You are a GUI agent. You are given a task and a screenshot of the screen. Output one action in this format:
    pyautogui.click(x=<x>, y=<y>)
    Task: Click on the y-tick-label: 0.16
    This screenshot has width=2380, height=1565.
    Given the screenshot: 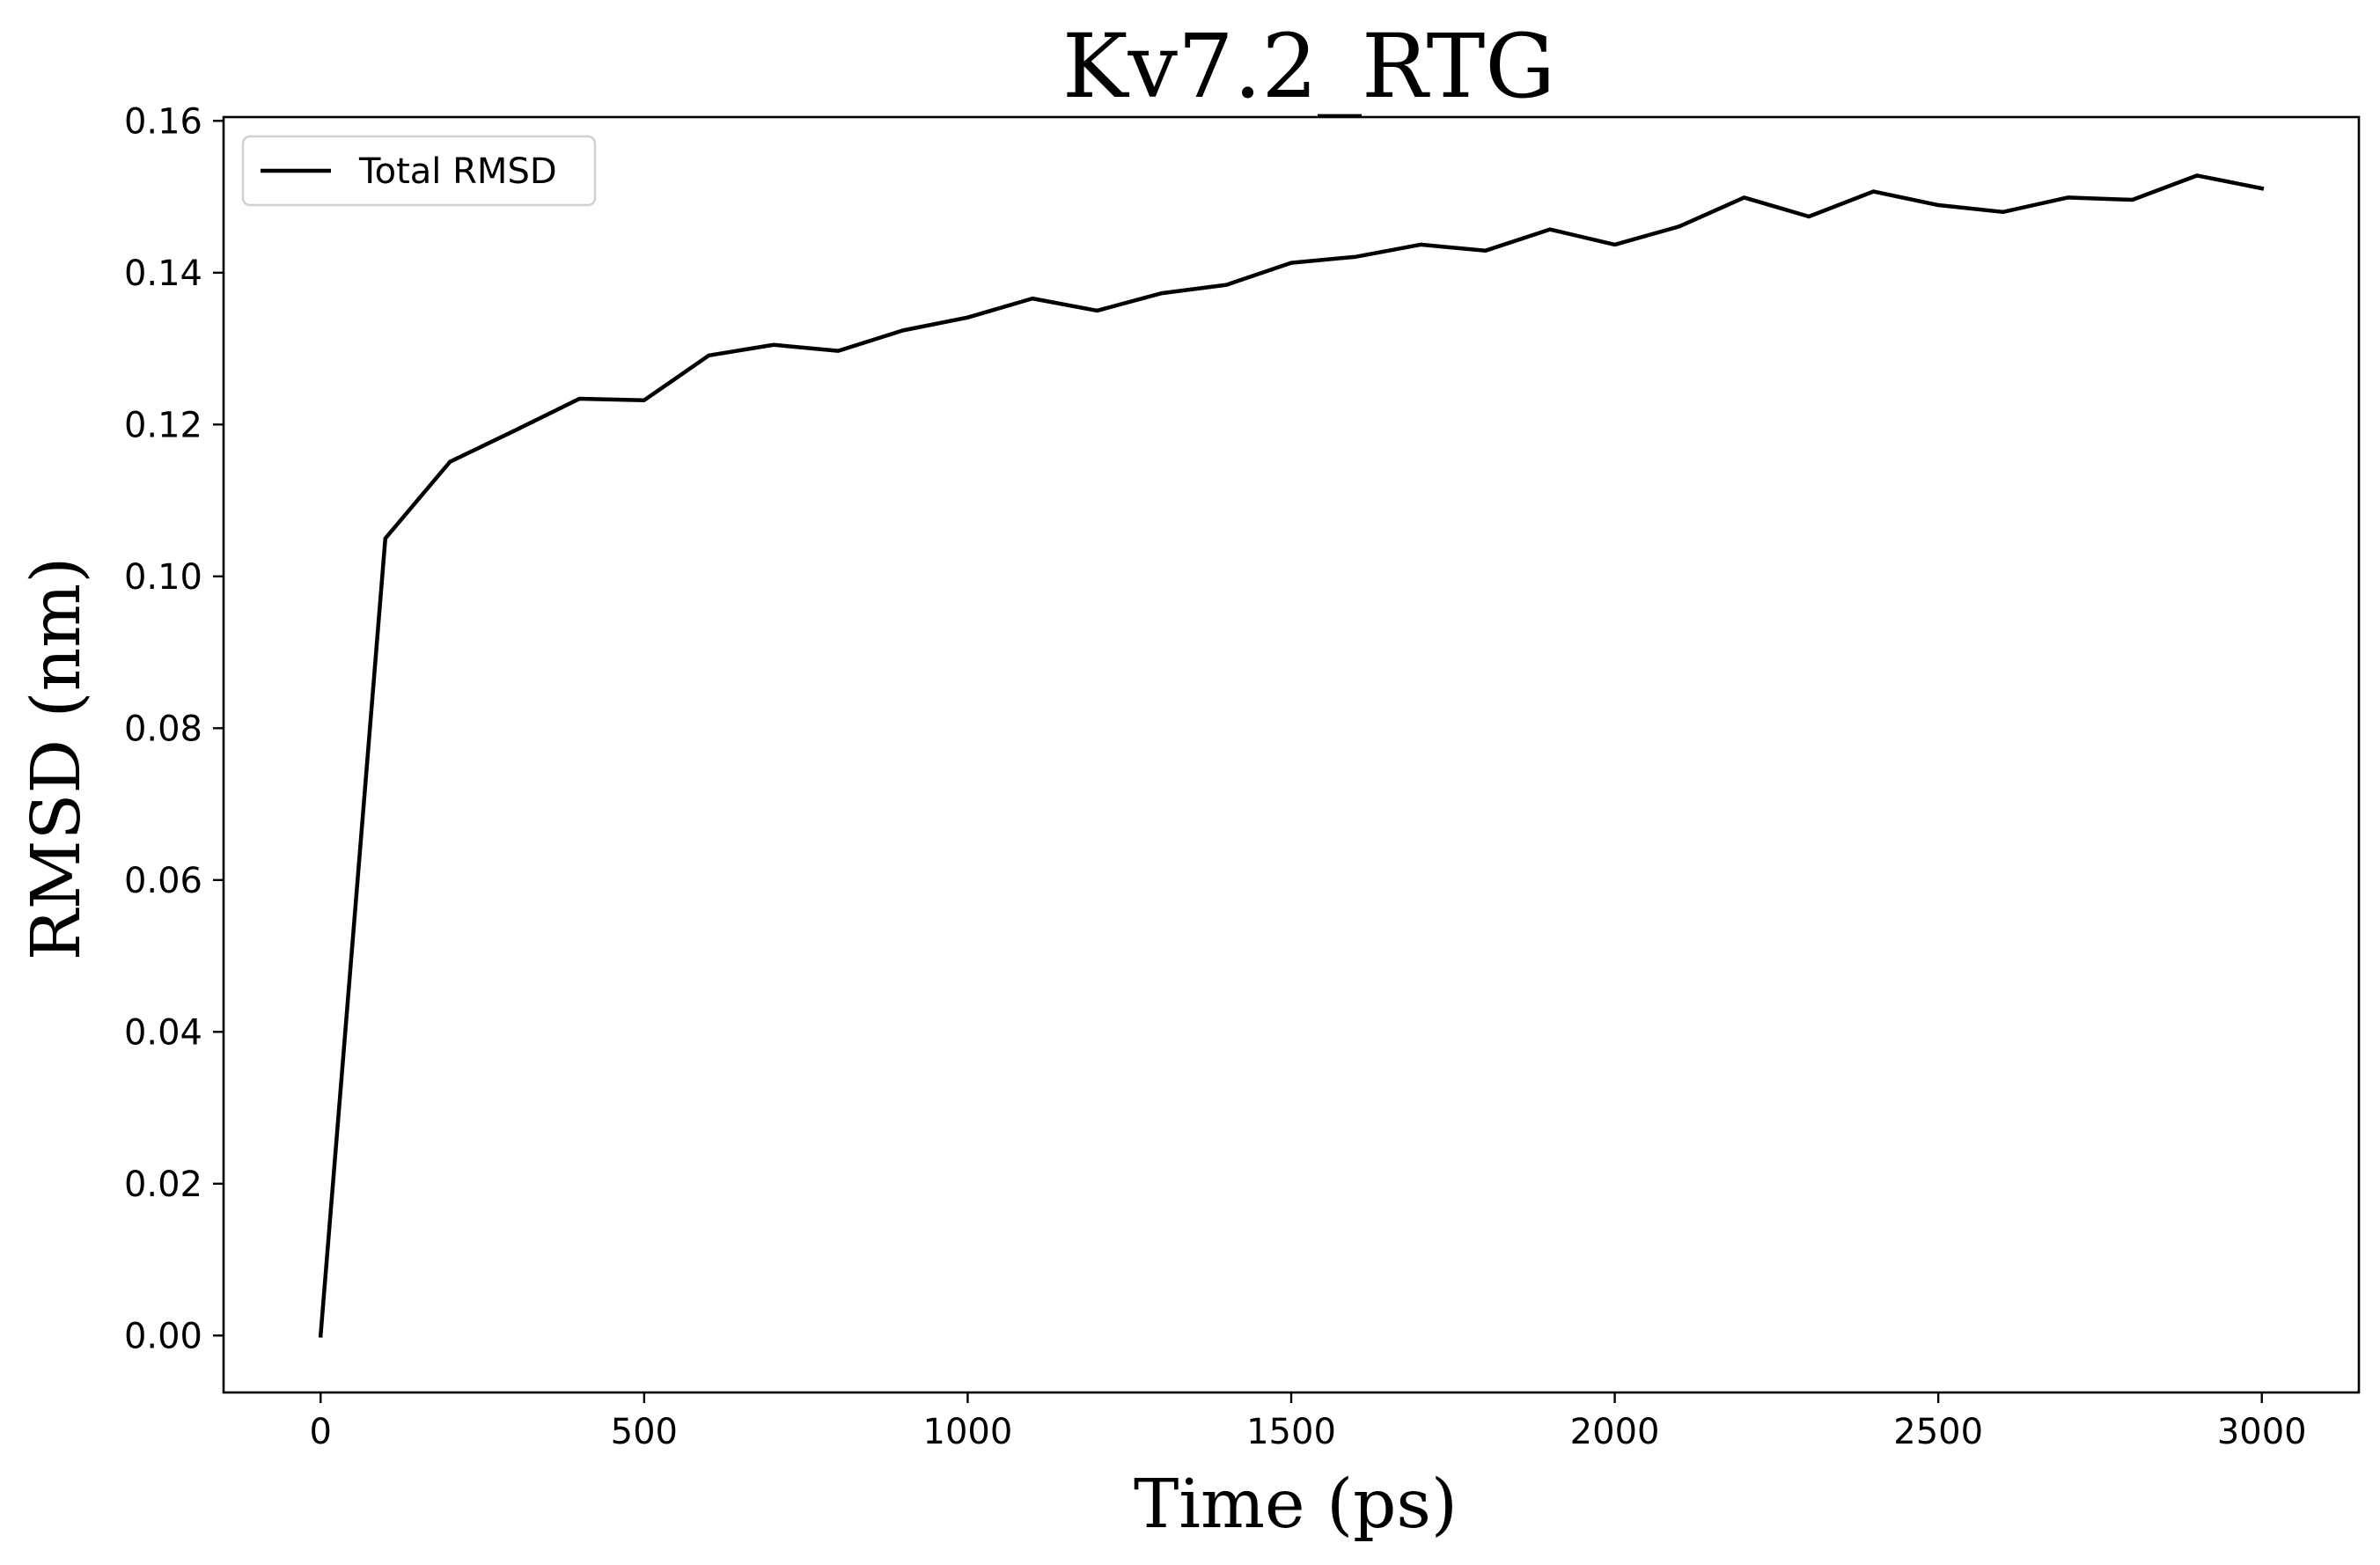 What is the action you would take?
    pyautogui.click(x=163, y=122)
    